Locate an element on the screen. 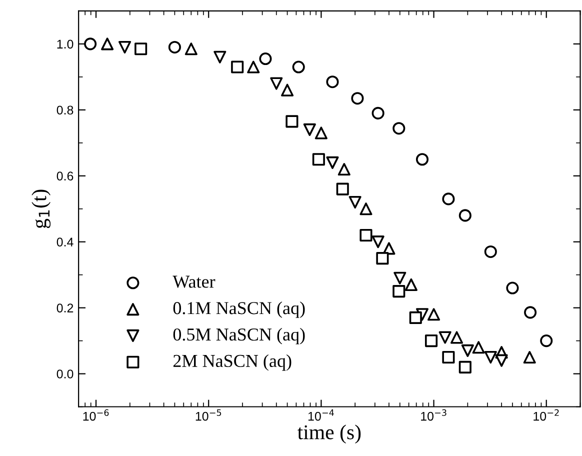  y-axis-title: g$_{1}$(t) is located at coordinates (41, 209).